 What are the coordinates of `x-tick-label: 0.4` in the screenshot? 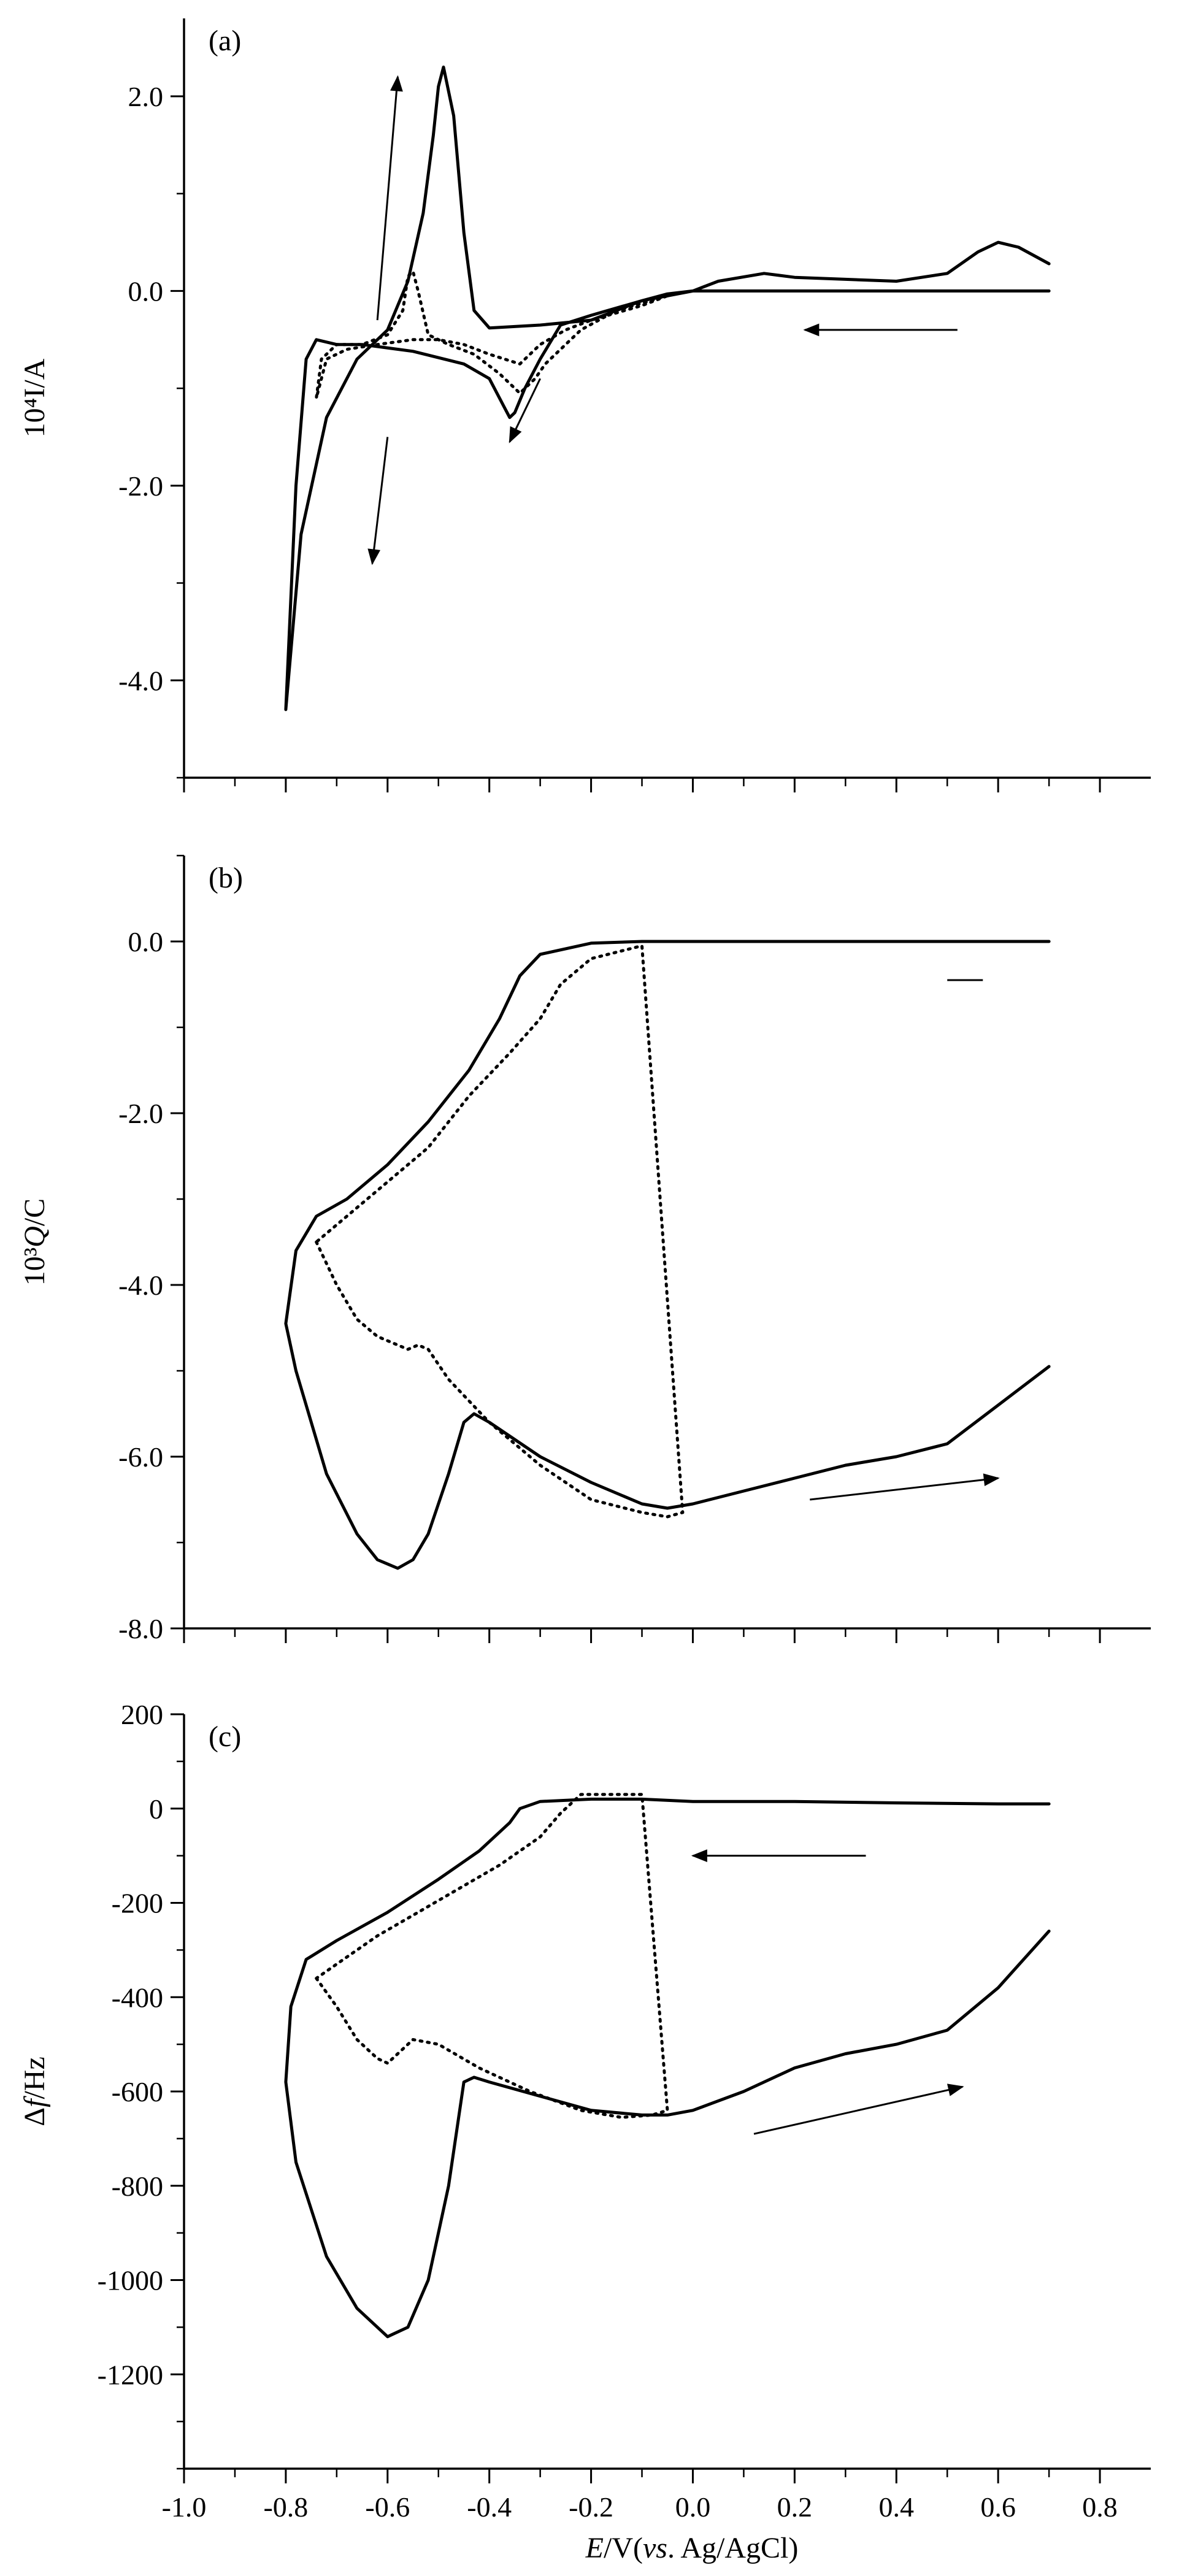 It's located at (897, 2507).